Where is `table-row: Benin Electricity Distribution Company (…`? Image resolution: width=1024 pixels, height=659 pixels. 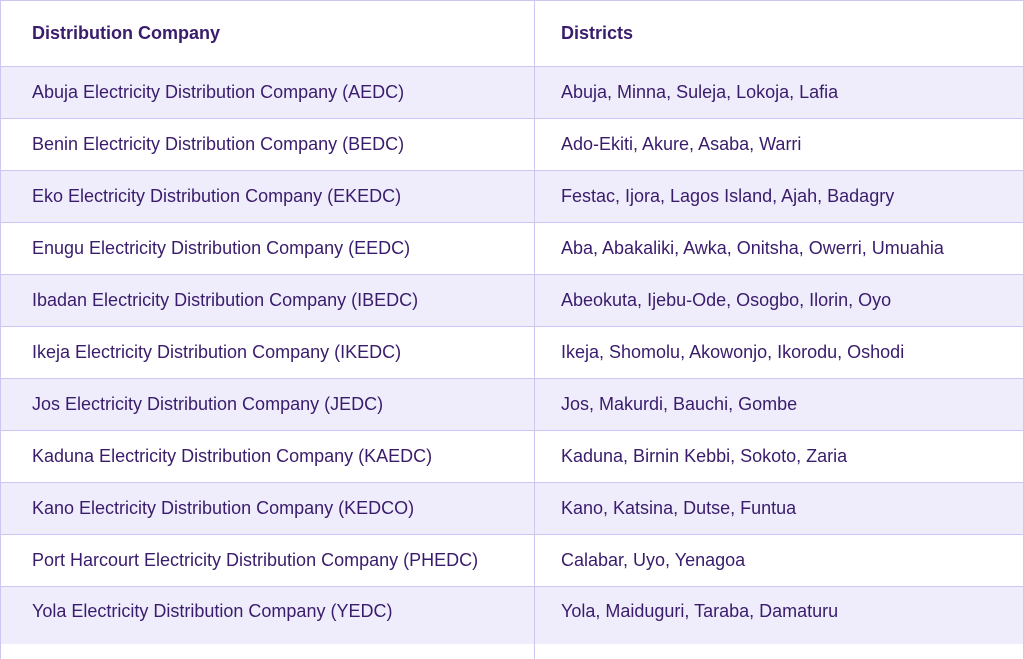 table-row: Benin Electricity Distribution Company (… is located at coordinates (512, 145).